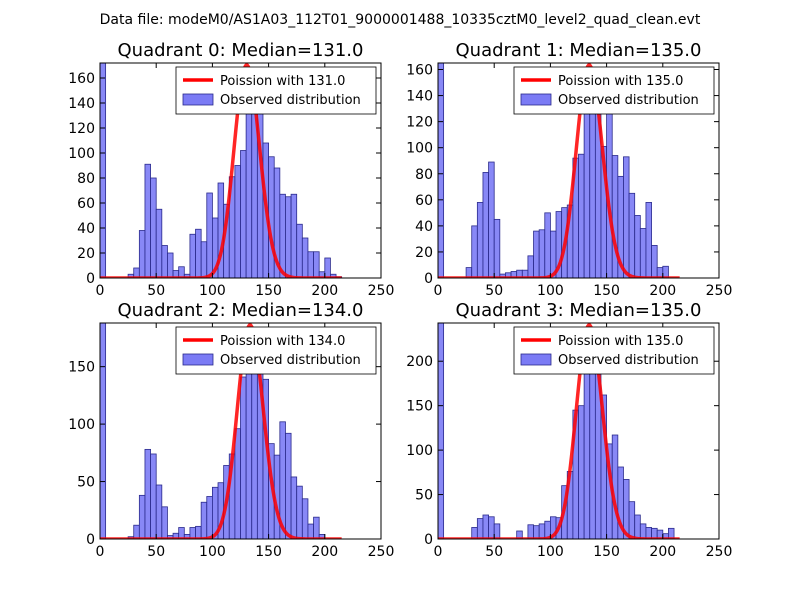  What do you see at coordinates (86, 229) in the screenshot?
I see `y-tick-label: 40` at bounding box center [86, 229].